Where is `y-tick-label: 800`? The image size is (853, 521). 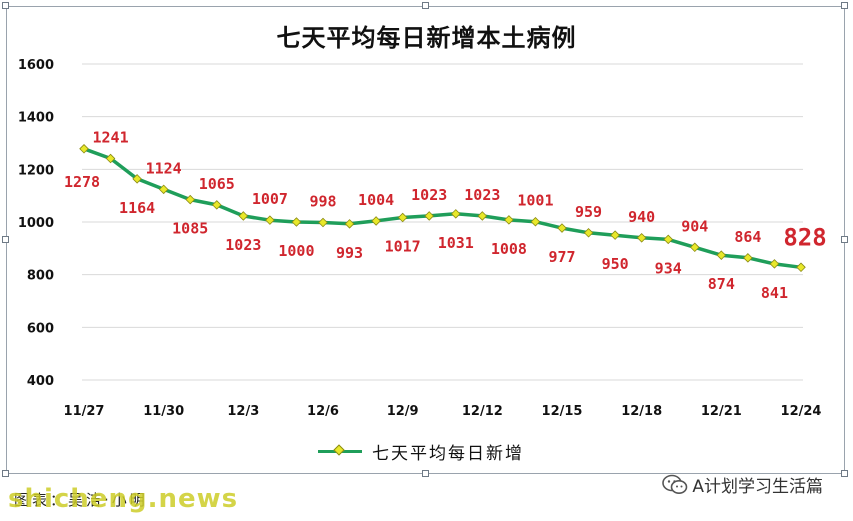
y-tick-label: 800 is located at coordinates (40, 276).